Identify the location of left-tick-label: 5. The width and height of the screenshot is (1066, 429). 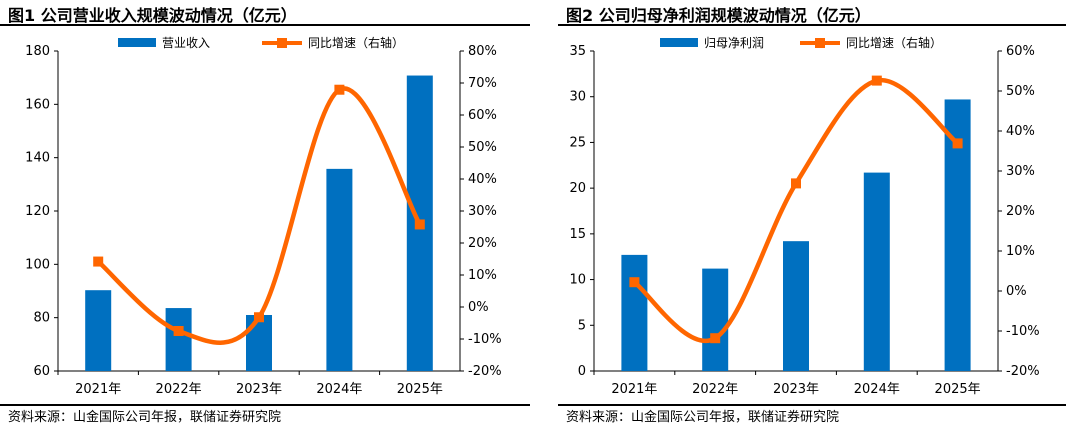
(582, 325).